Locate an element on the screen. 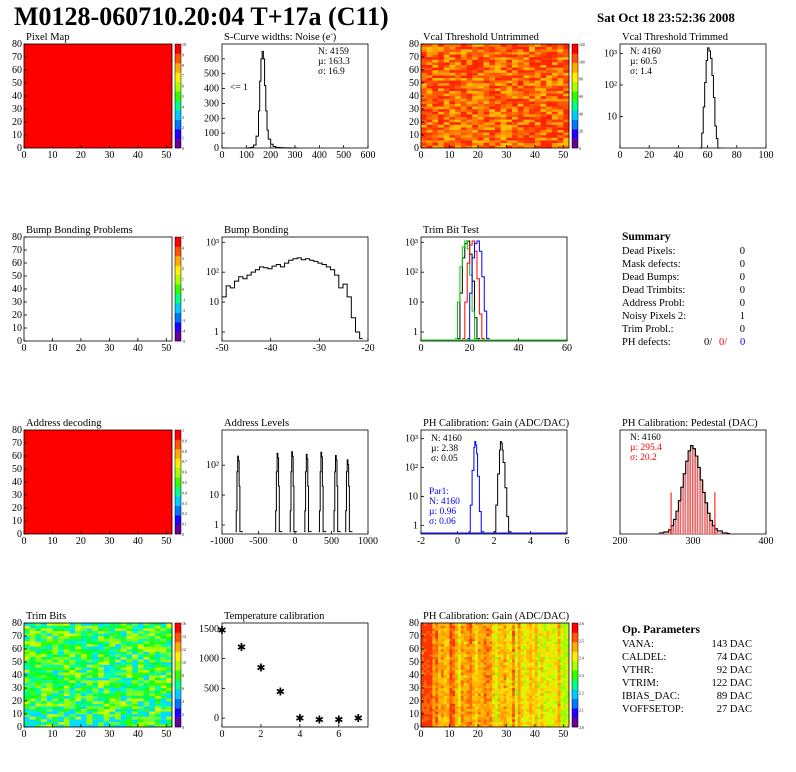 This screenshot has width=796, height=772. stats-N: N: 4160 is located at coordinates (446, 439).